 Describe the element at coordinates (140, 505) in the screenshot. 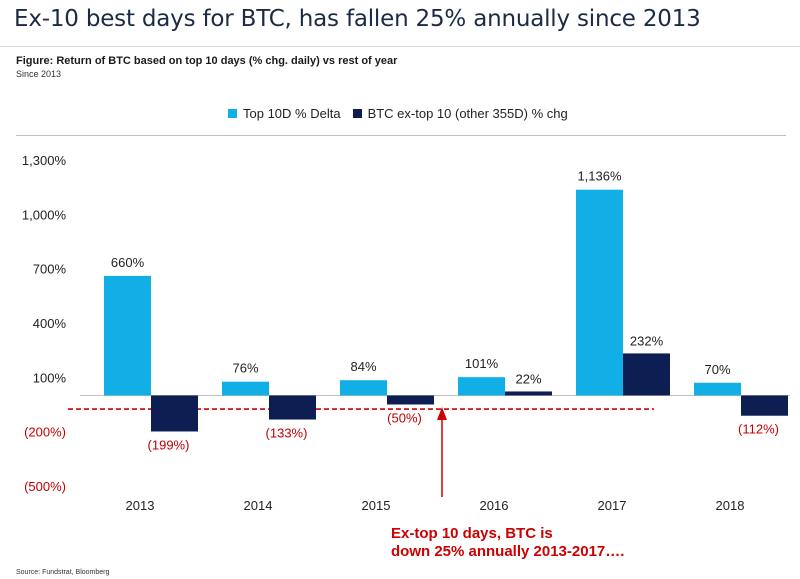

I see `x-tick-label: 2013` at that location.